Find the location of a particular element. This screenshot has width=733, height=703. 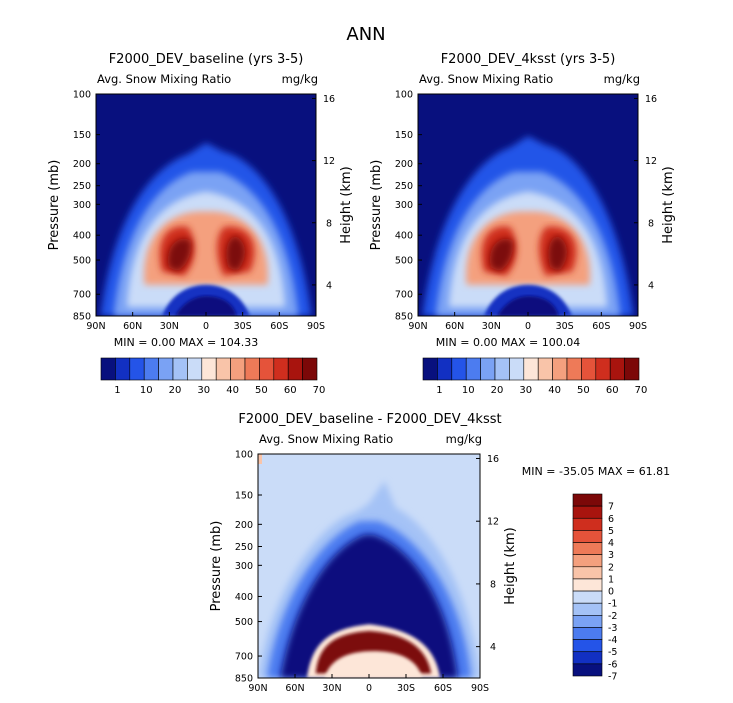

colorbar-label: 50 is located at coordinates (583, 390).